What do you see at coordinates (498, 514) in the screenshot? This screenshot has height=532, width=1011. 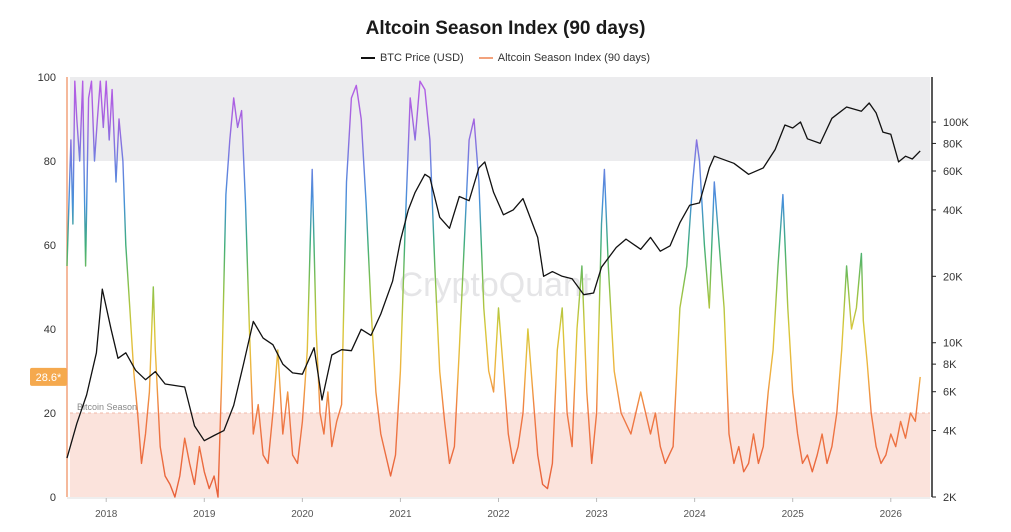 I see `x-tick-label: 2022` at bounding box center [498, 514].